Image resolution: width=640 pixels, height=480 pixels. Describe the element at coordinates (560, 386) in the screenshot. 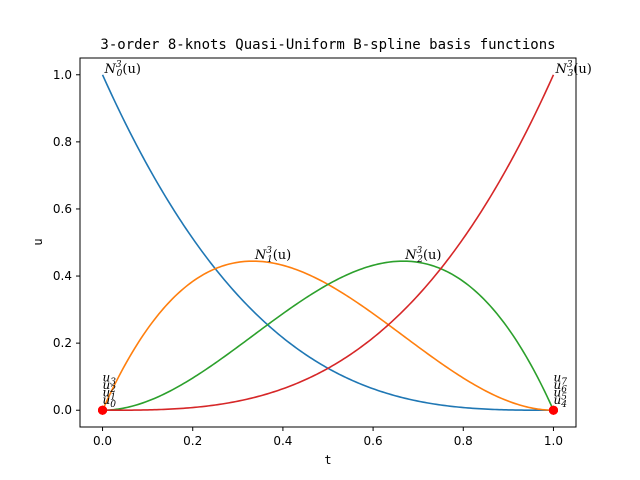

I see `knot-label: u6` at that location.